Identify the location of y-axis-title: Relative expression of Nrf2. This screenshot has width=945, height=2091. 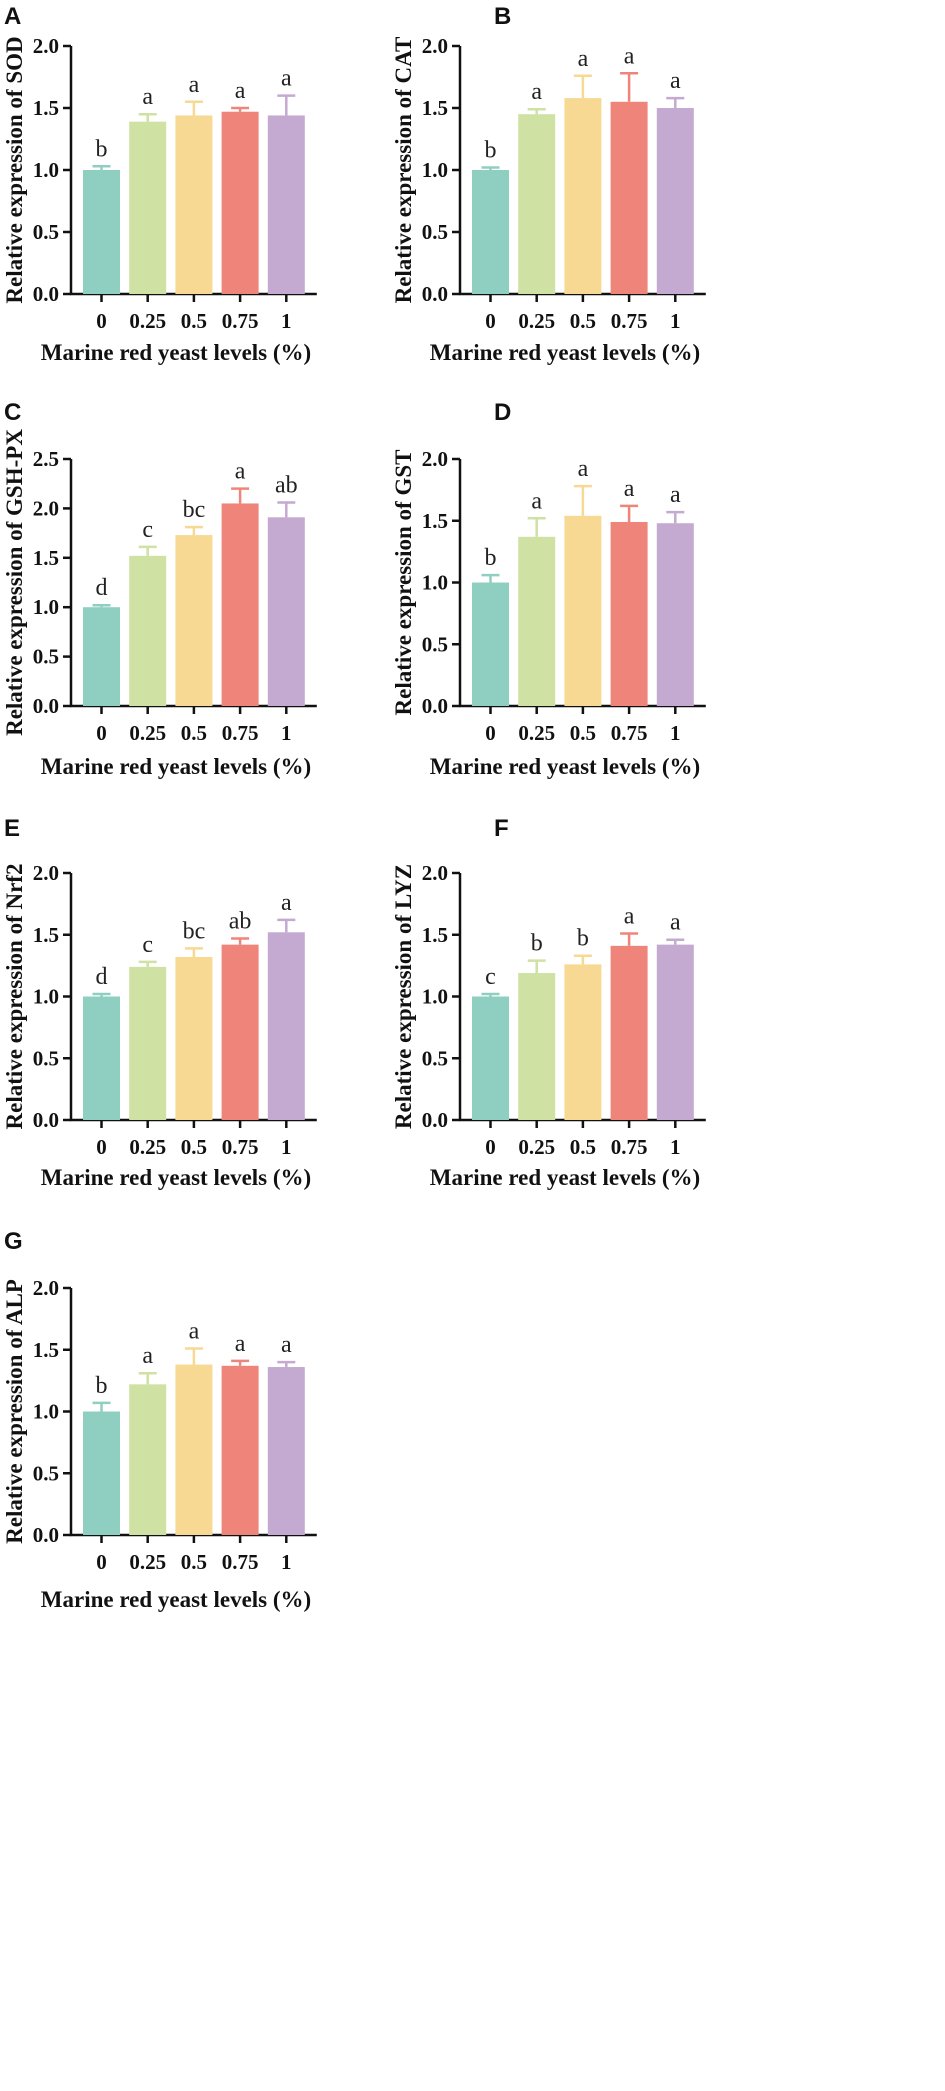
(14, 997).